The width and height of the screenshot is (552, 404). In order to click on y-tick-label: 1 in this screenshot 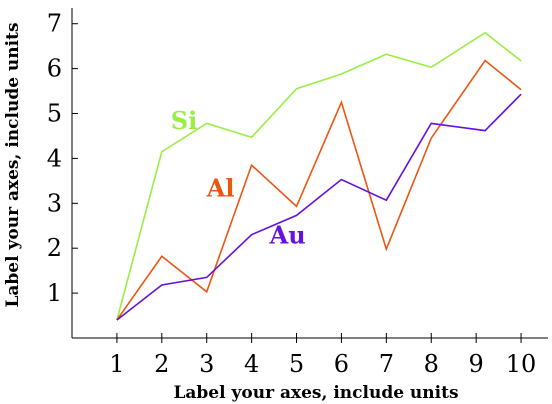, I will do `click(54, 293)`.